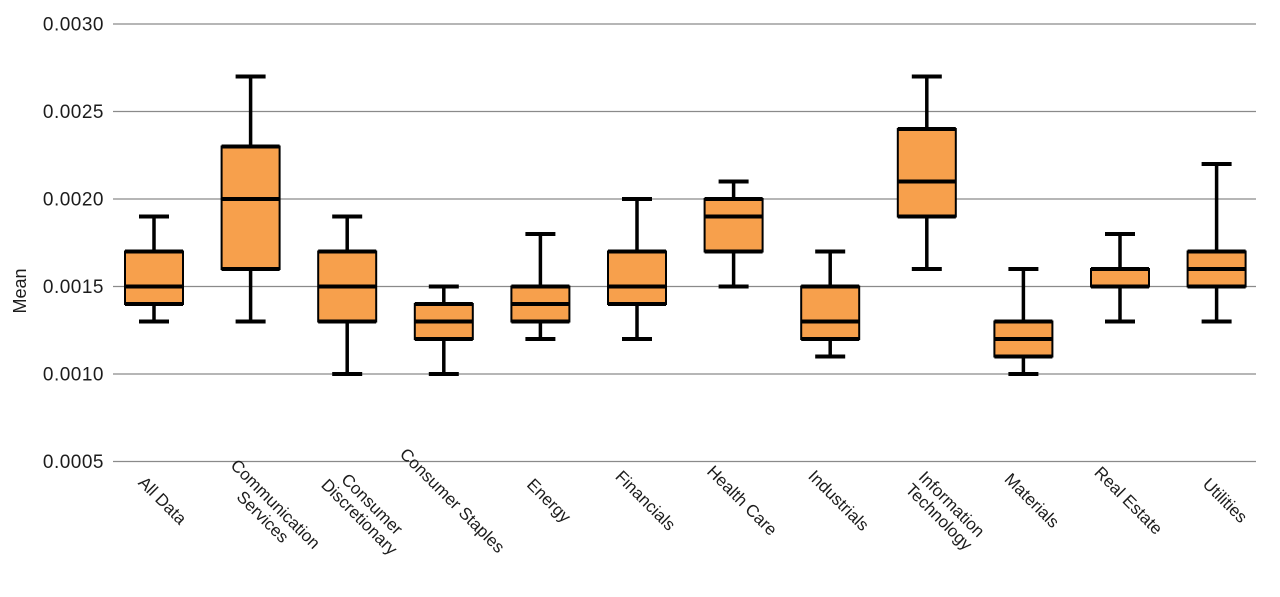 This screenshot has width=1280, height=597. What do you see at coordinates (1129, 501) in the screenshot?
I see `x-tick-label: Real Estate` at bounding box center [1129, 501].